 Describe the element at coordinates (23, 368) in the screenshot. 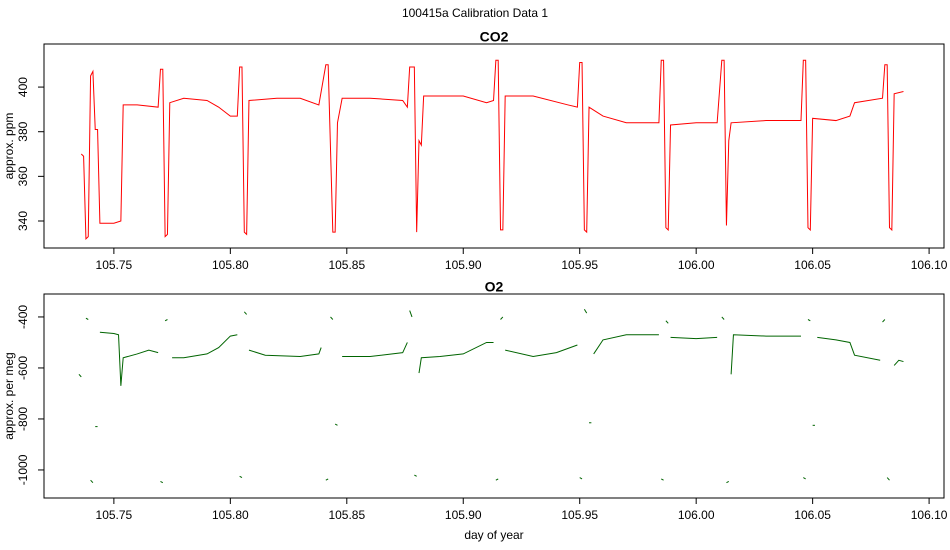

I see `y-tick-label: -600` at that location.